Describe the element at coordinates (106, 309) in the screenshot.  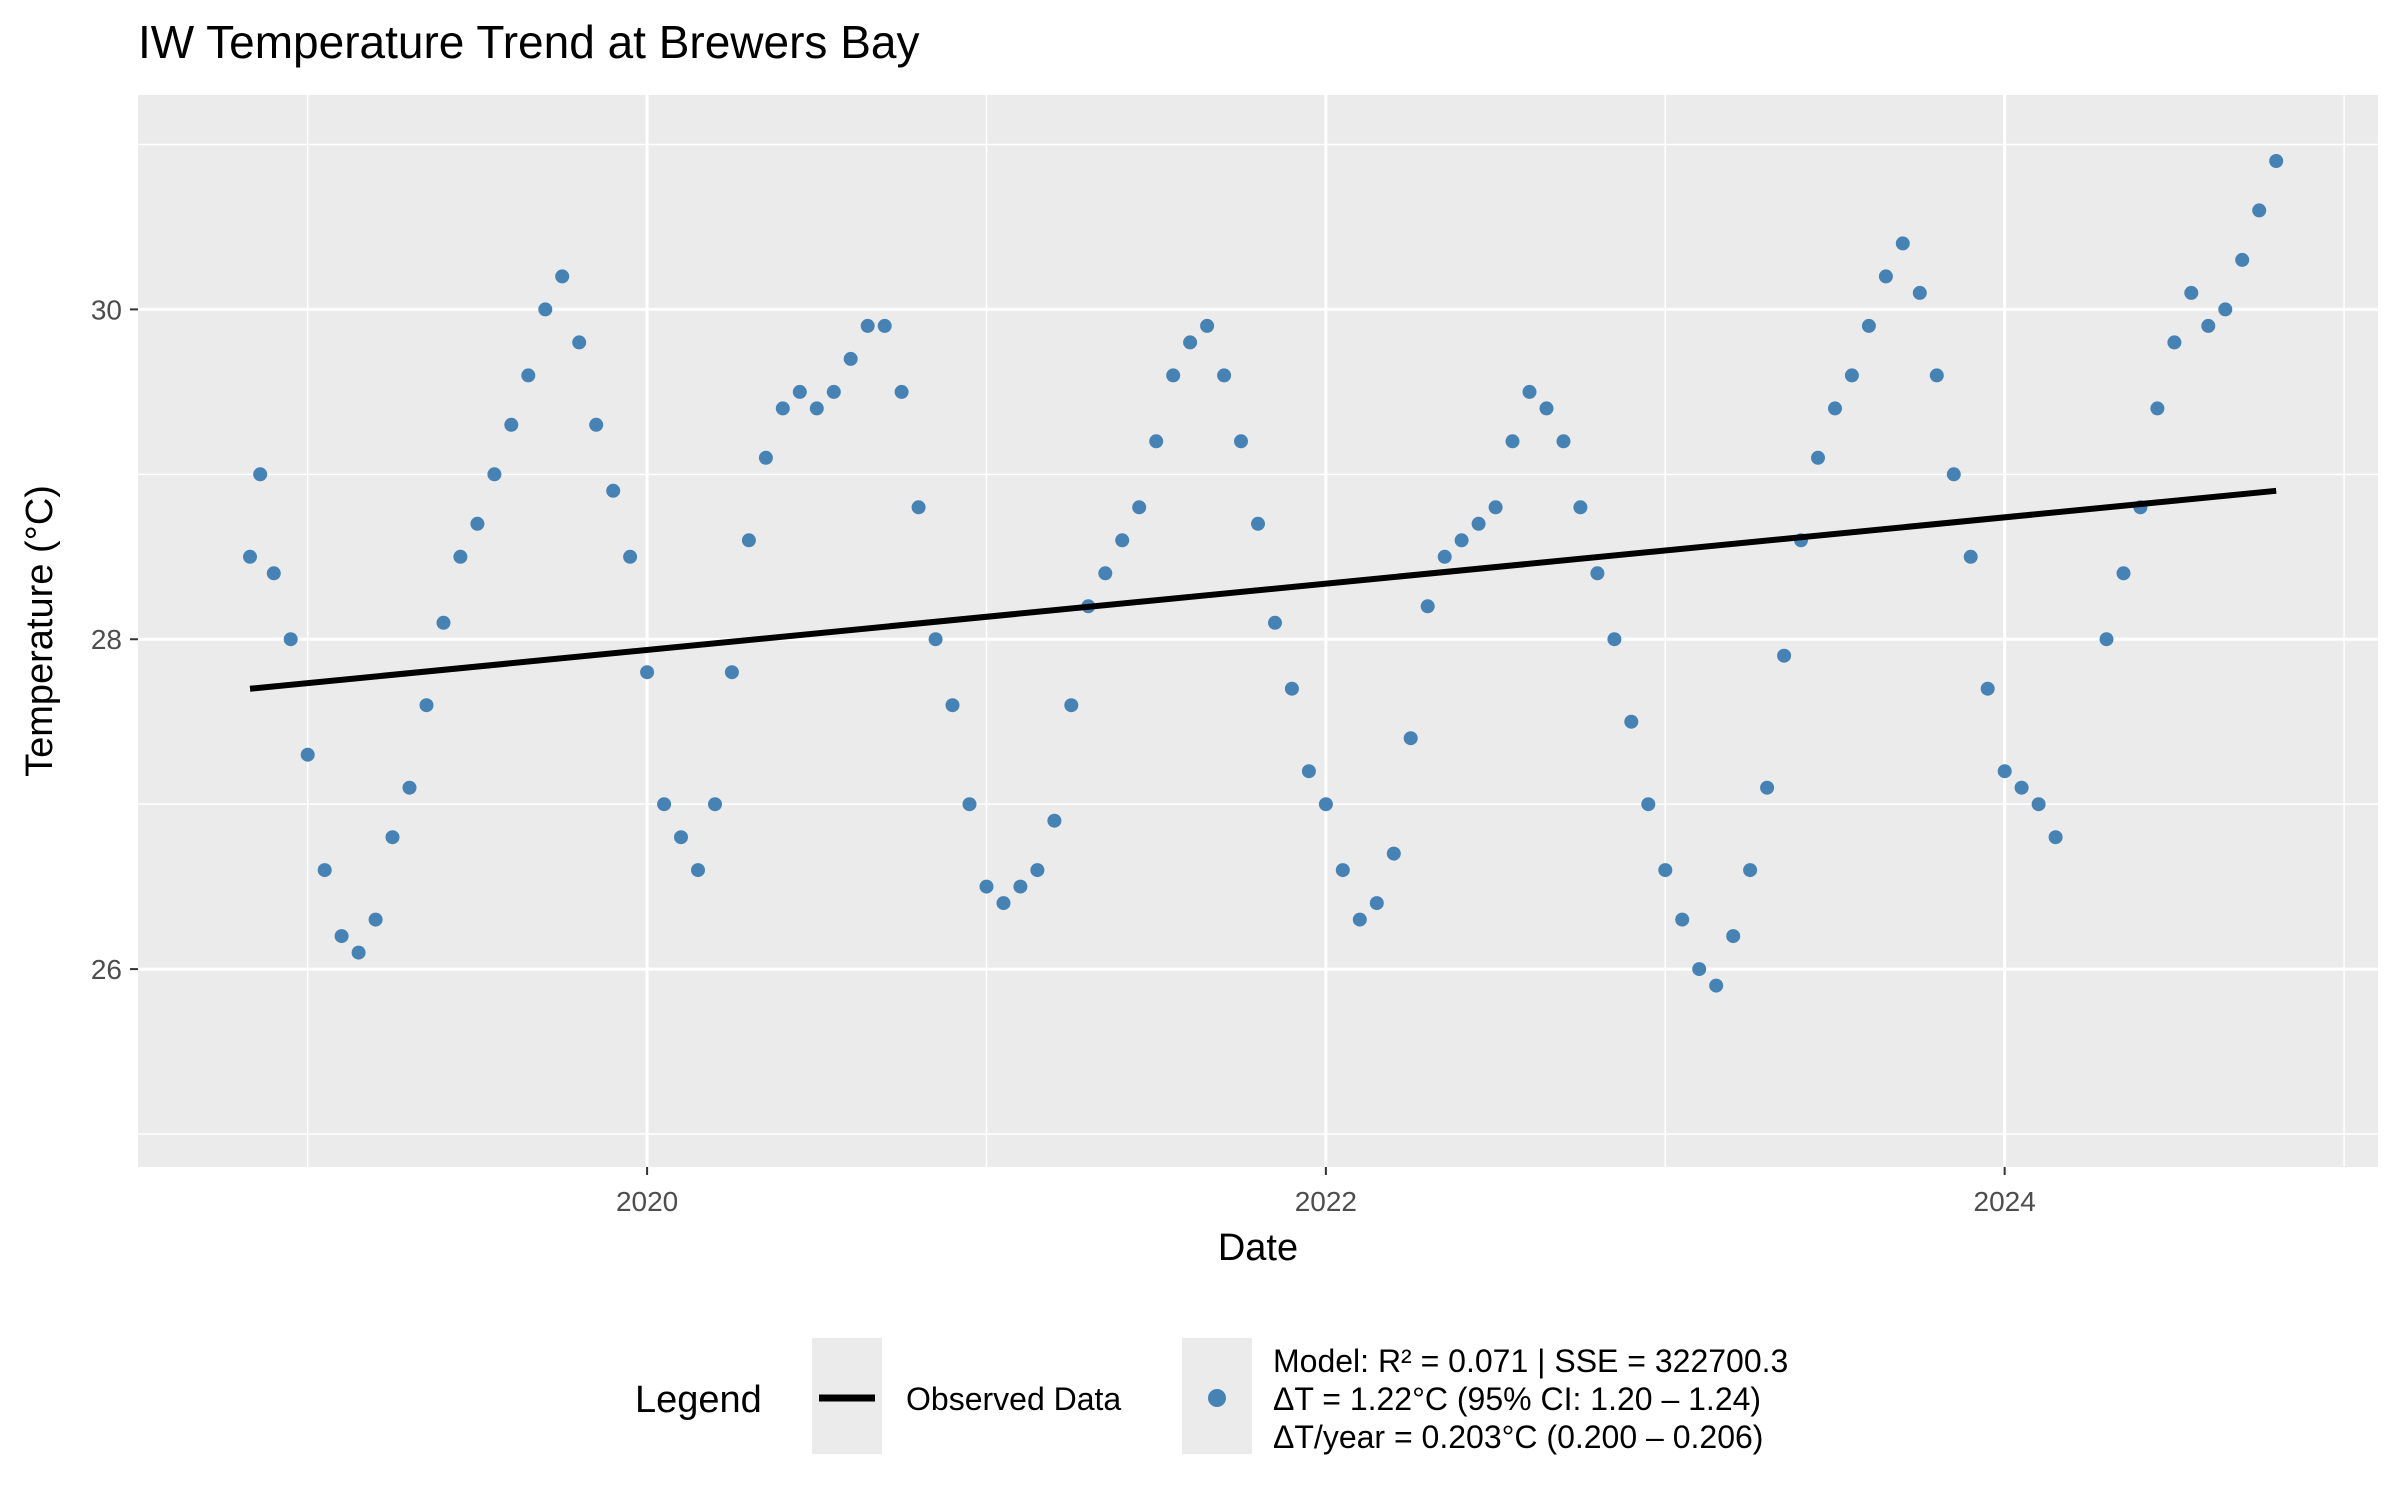
I see `y-tick-label: 30` at that location.